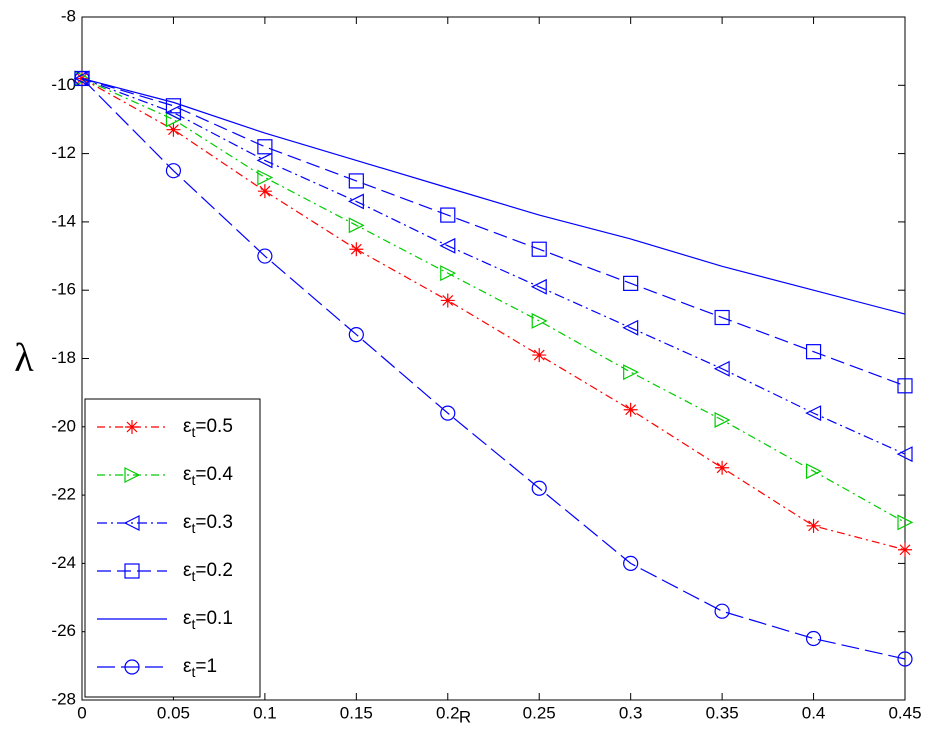 This screenshot has height=731, width=931. Describe the element at coordinates (63, 357) in the screenshot. I see `y-tick-label: -18` at that location.